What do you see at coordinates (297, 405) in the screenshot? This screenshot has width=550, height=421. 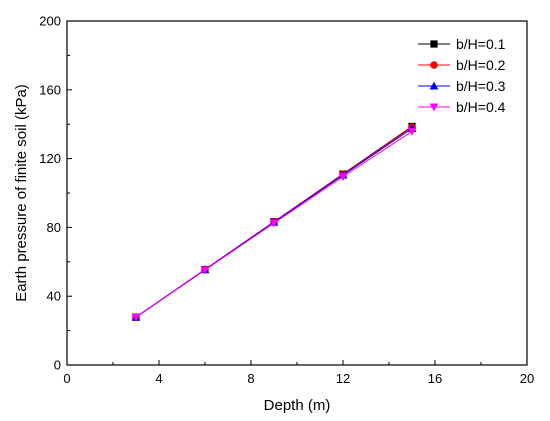 I see `x-axis-title: Depth (m)` at bounding box center [297, 405].